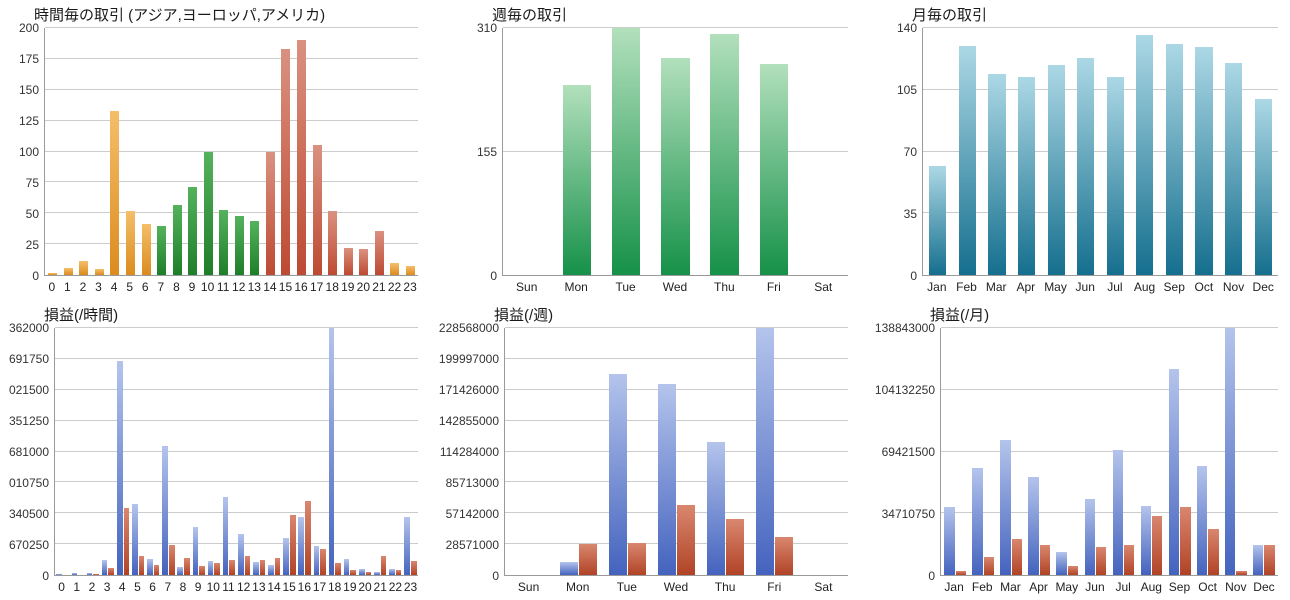  Describe the element at coordinates (906, 28) in the screenshot. I see `y-axis-tick-label: 140` at that location.